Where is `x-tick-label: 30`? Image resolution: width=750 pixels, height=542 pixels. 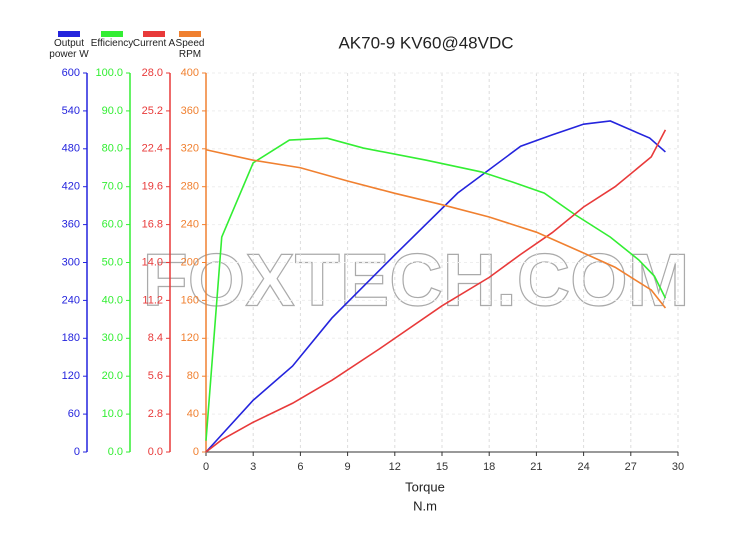 x-tick-label: 30 is located at coordinates (678, 467).